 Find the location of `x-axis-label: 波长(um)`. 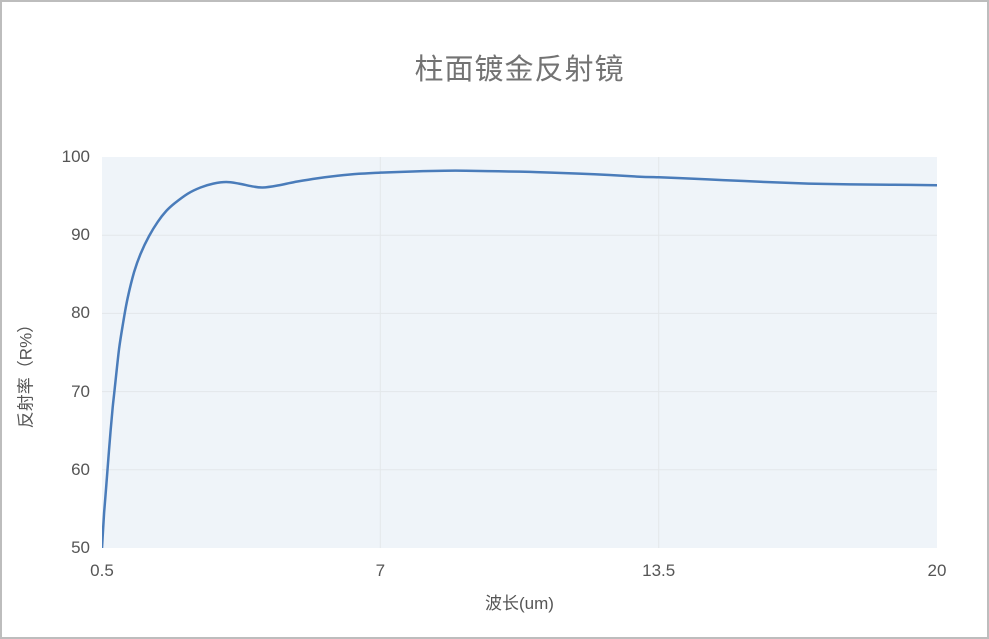

x-axis-label: 波长(um) is located at coordinates (519, 603).